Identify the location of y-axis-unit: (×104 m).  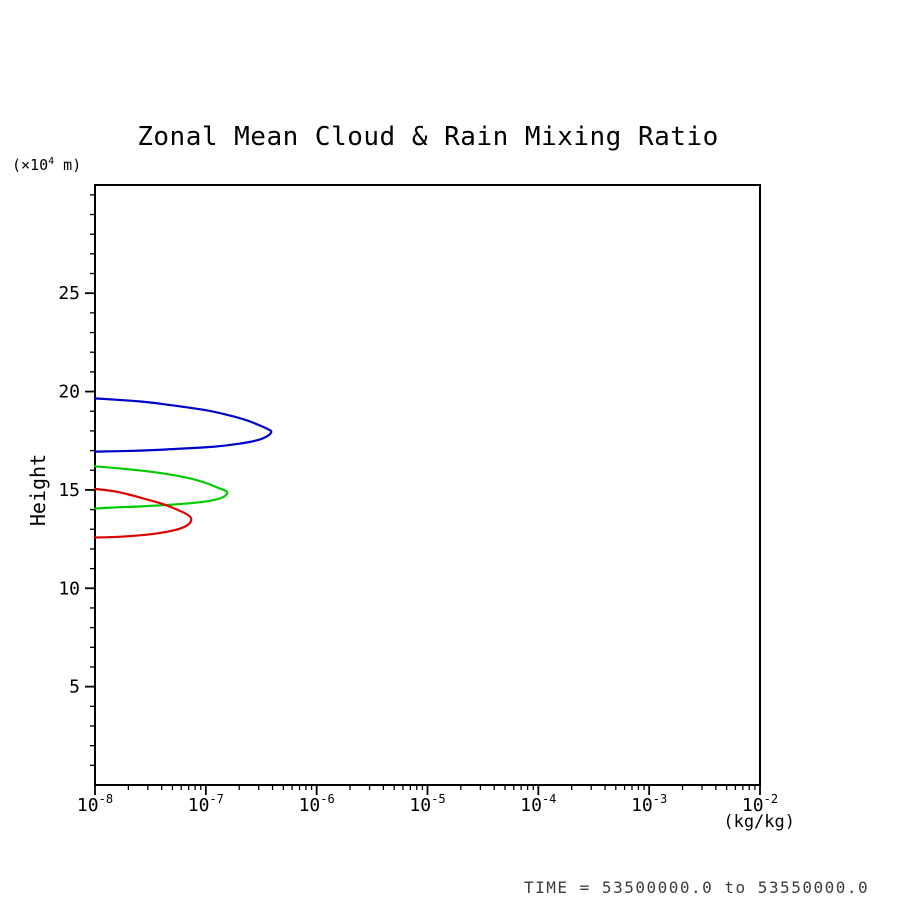
(46, 165).